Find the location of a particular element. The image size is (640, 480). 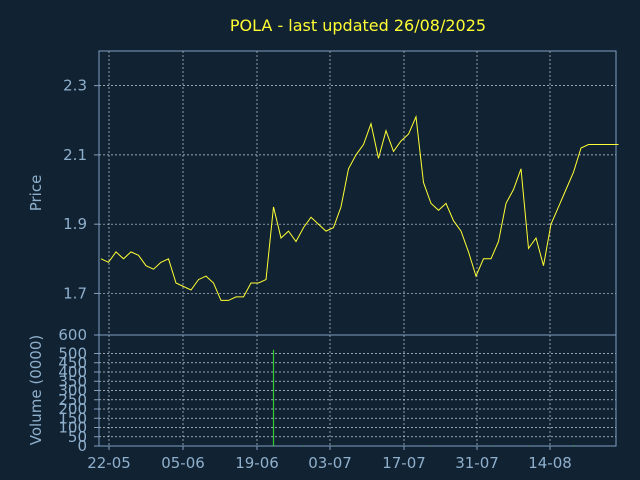

volume-axis-label: Volume (0000) is located at coordinates (36, 390).